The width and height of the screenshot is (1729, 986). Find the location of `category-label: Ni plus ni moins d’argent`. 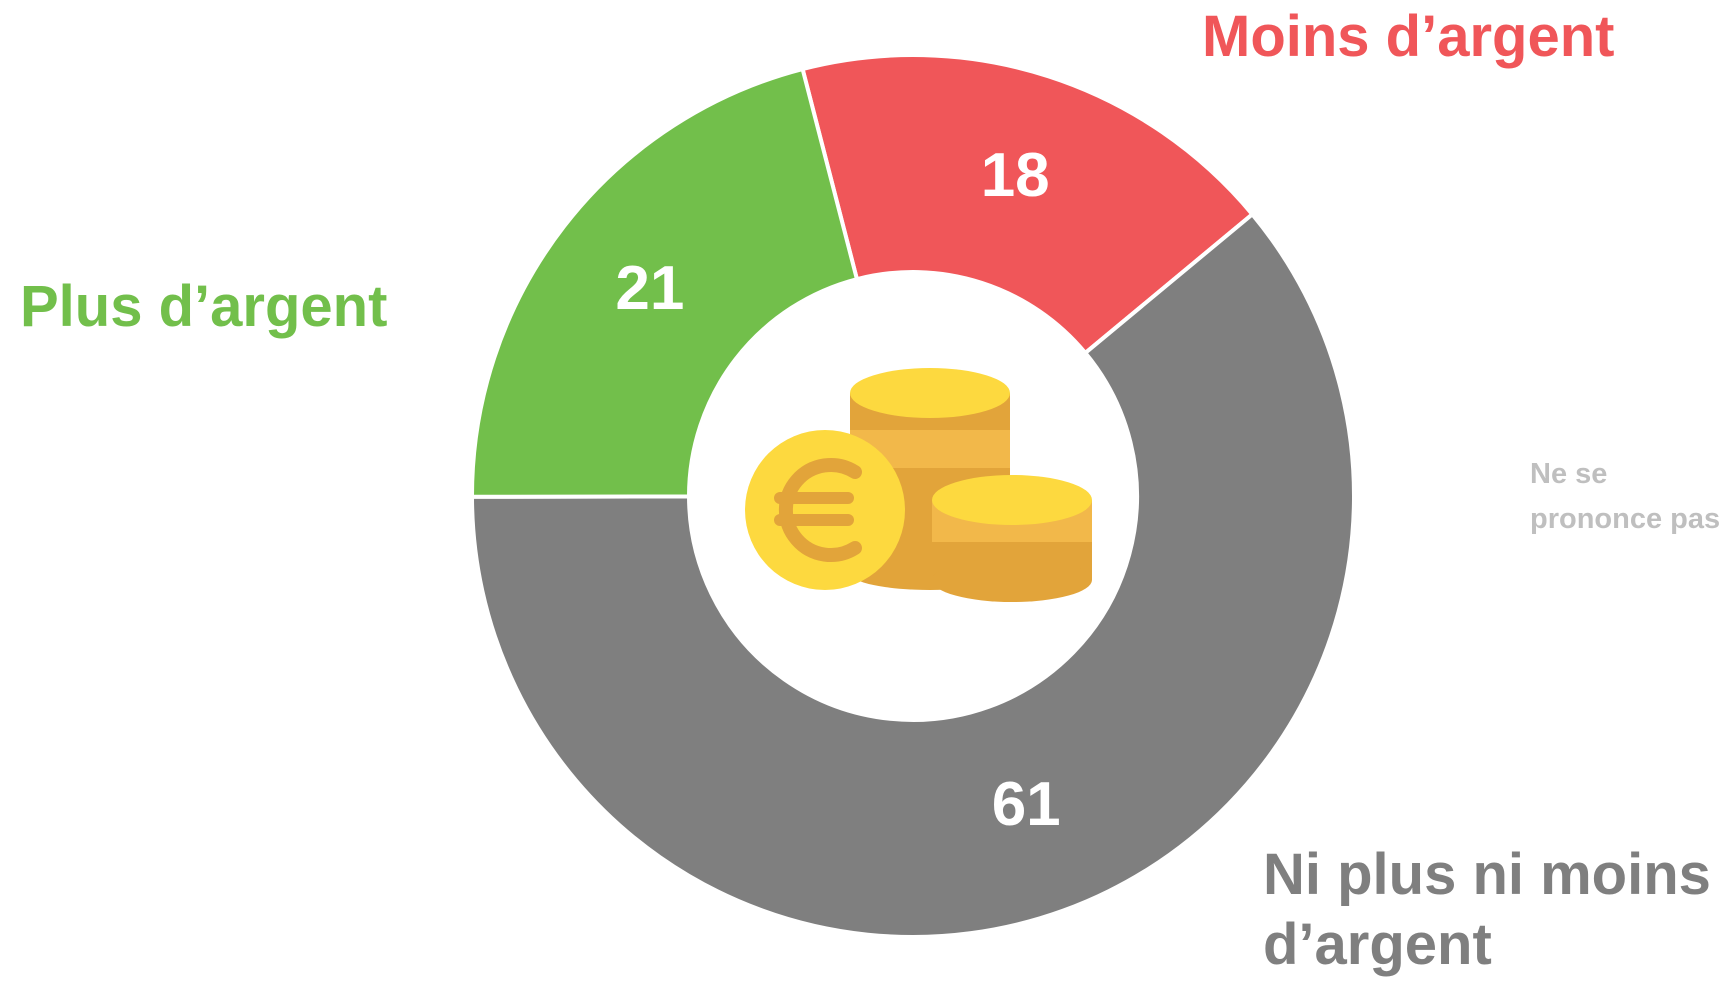

category-label: Ni plus ni moins d’argent is located at coordinates (1487, 909).